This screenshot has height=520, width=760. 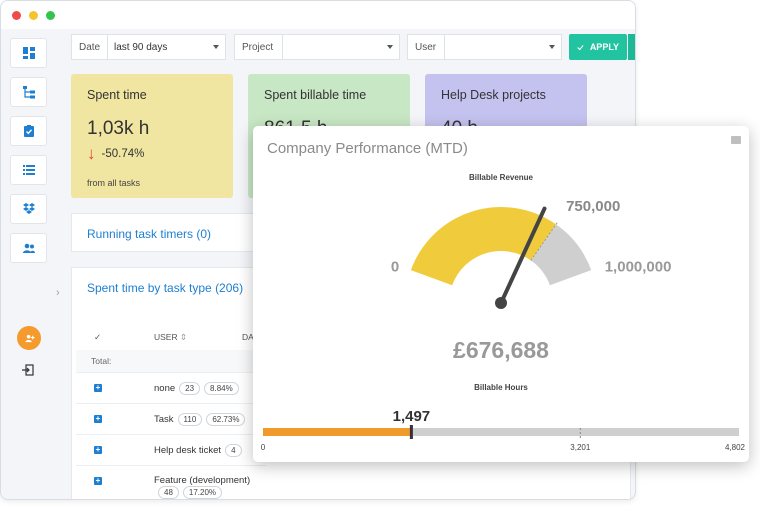 I want to click on percent-badge: 17.20%, so click(x=202, y=492).